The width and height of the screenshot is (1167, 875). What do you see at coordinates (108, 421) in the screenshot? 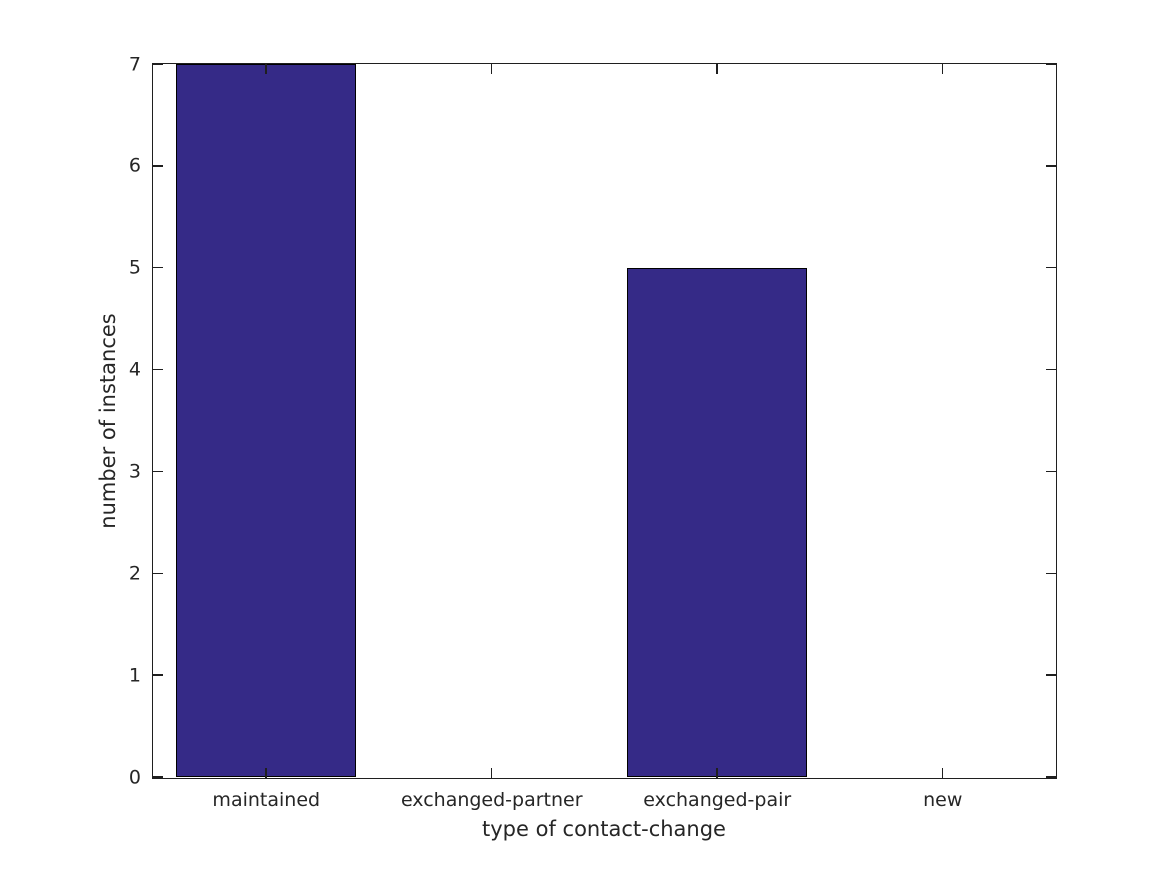
I see `y-axis-label: number of instances` at bounding box center [108, 421].